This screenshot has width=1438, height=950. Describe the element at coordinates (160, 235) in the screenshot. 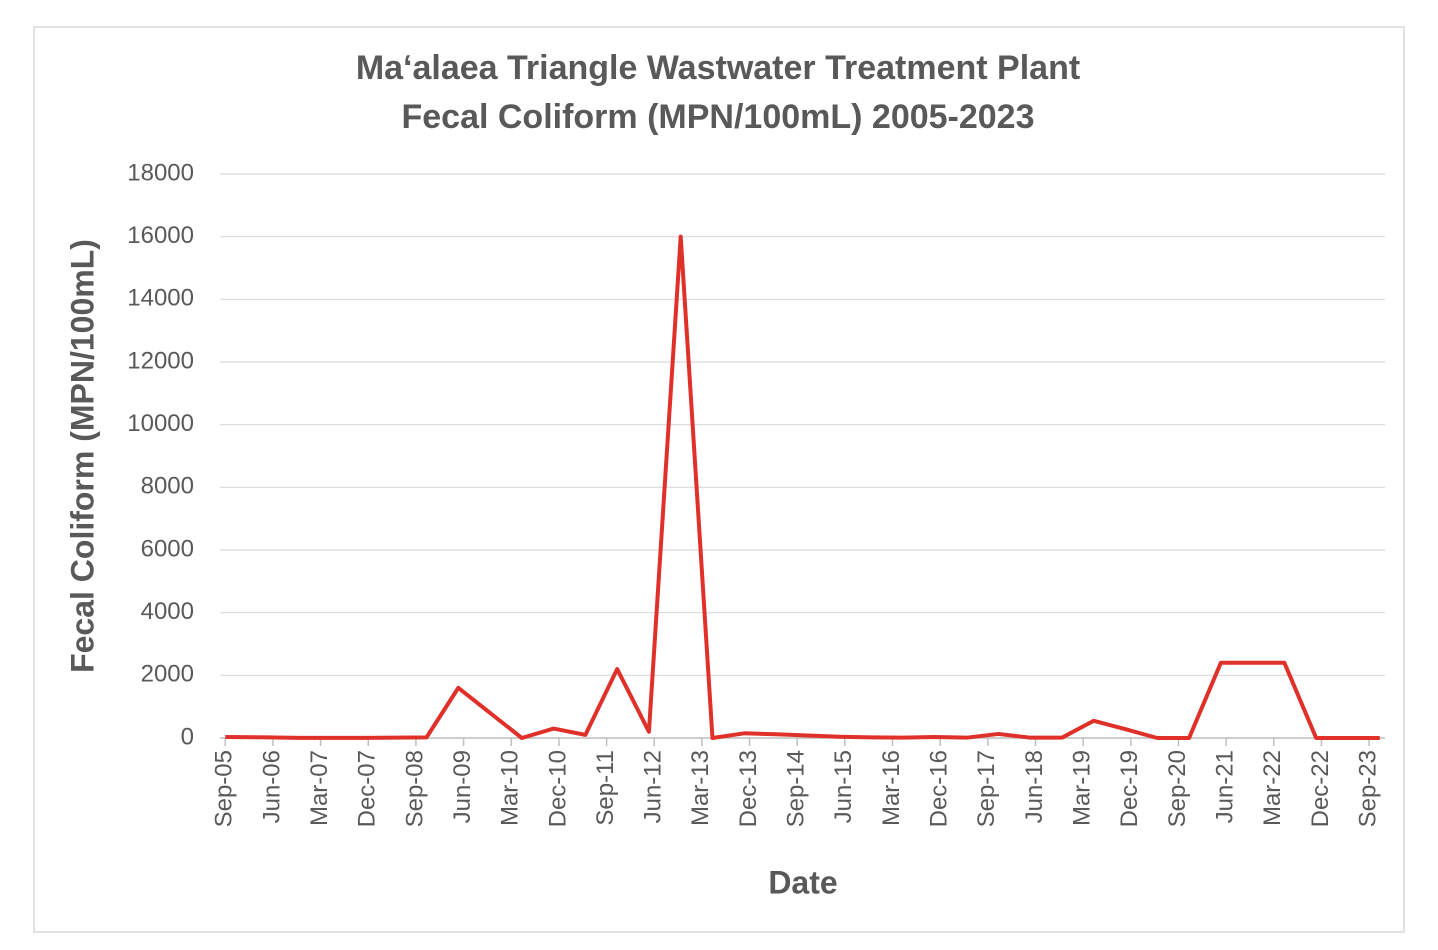

I see `y-tick-label: 16000` at that location.